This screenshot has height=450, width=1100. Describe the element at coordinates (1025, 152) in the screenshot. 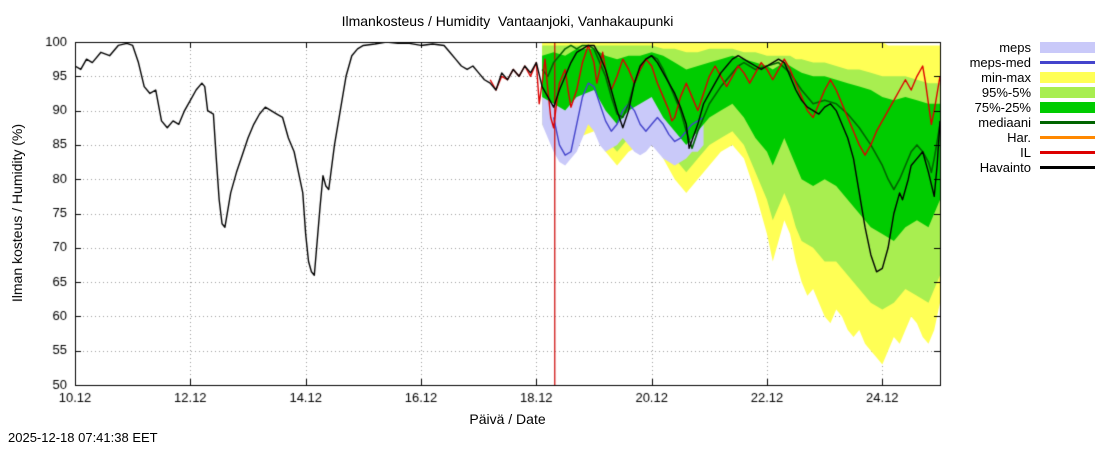

I see `legend-label: IL` at that location.